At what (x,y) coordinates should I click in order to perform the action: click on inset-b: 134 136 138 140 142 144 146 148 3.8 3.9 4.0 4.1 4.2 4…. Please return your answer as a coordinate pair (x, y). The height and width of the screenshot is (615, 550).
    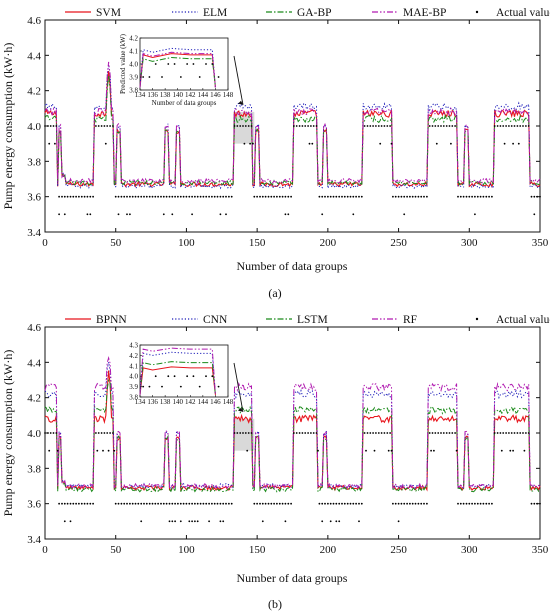
    Looking at the image, I should click on (186, 377).